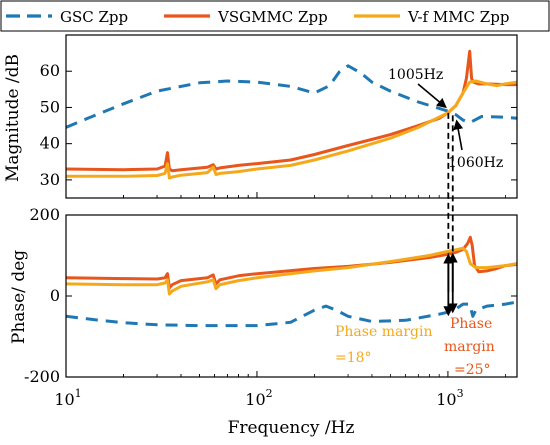 The image size is (550, 445). What do you see at coordinates (50, 70) in the screenshot?
I see `top-ytick-label: 60` at bounding box center [50, 70].